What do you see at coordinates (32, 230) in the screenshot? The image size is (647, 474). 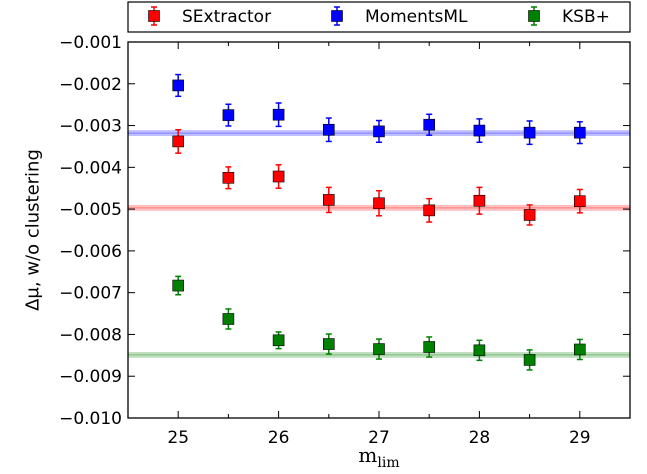 I see `y-axis-label: Δμ, w/o clustering` at bounding box center [32, 230].